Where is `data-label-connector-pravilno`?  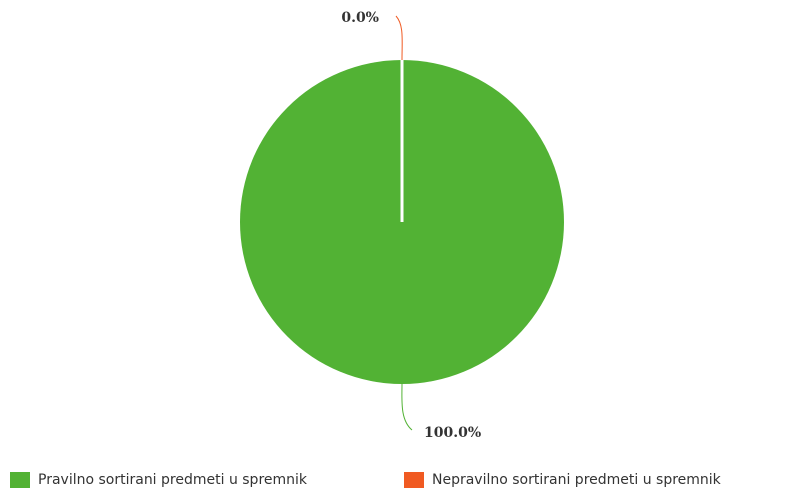 data-label-connector-pravilno is located at coordinates (407, 407).